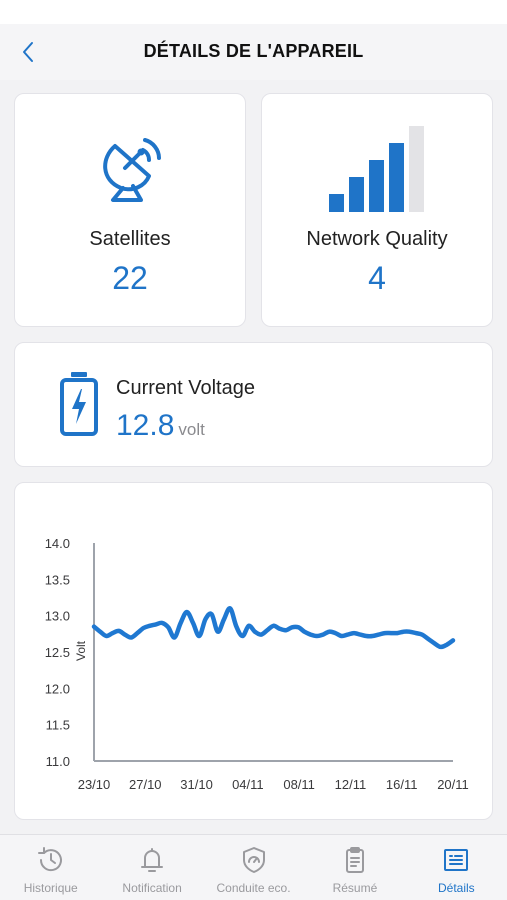 This screenshot has width=507, height=900. I want to click on x-tick-label: 20/11, so click(453, 784).